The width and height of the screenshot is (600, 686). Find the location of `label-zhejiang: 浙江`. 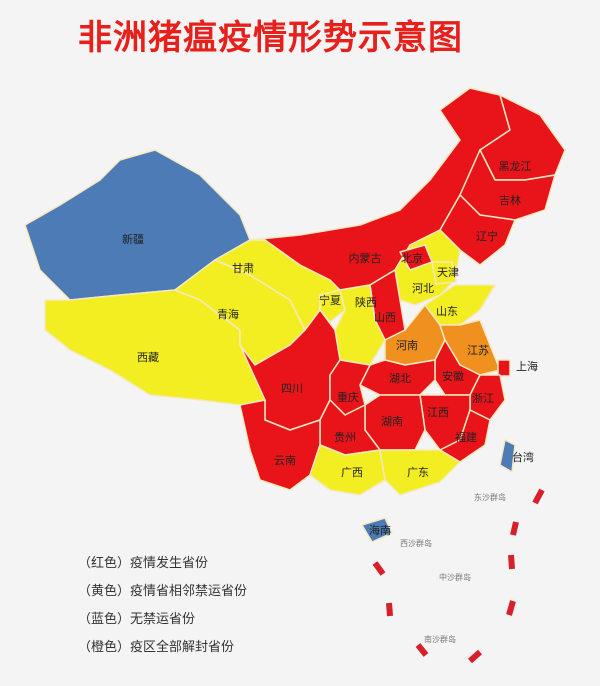

label-zhejiang: 浙江 is located at coordinates (483, 398).